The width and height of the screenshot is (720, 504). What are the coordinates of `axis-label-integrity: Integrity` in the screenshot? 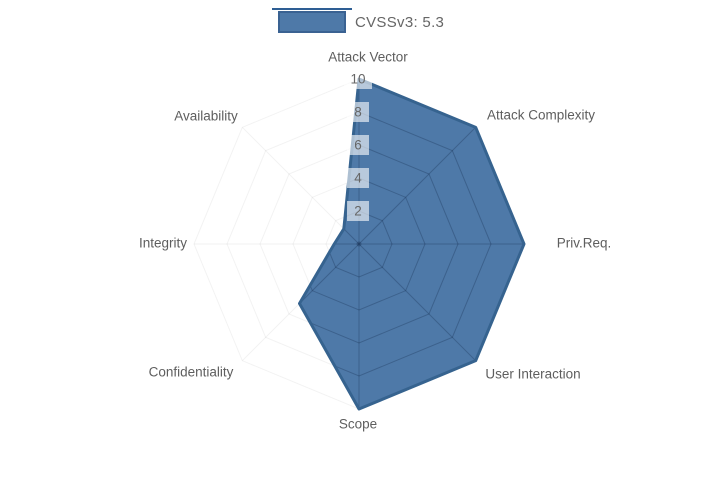 It's located at (163, 243).